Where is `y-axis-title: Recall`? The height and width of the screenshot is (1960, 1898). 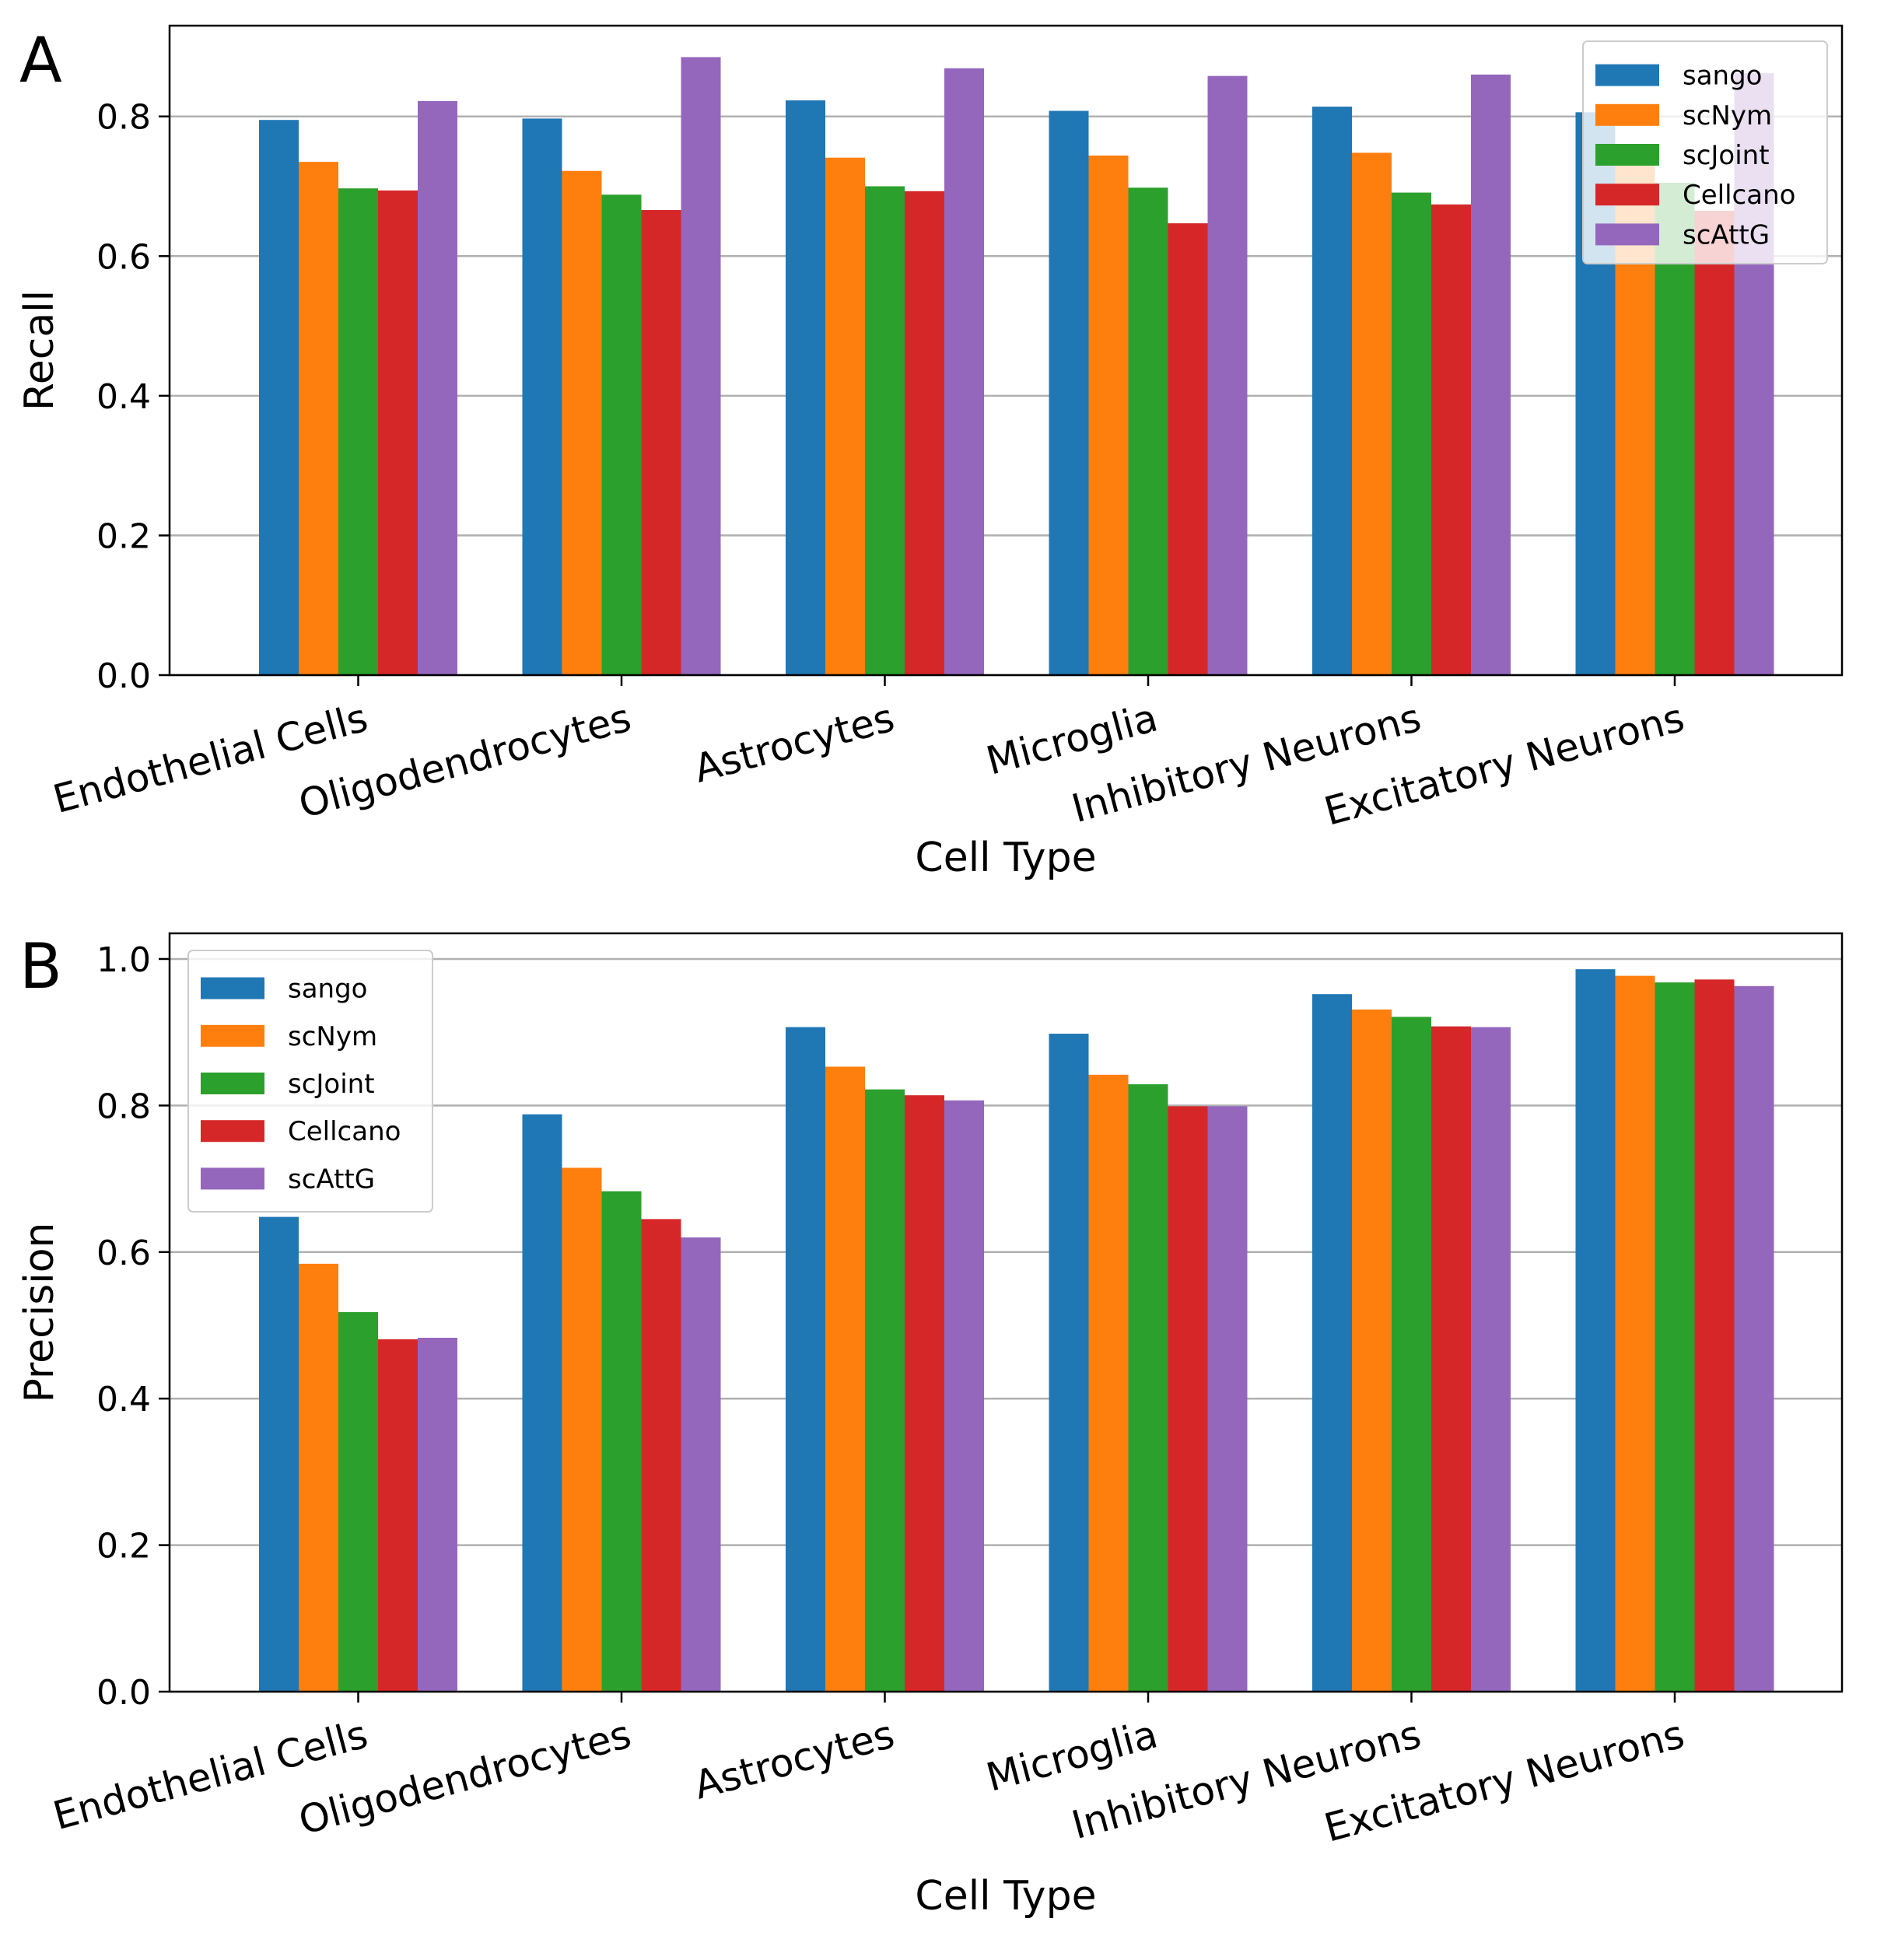 y-axis-title: Recall is located at coordinates (39, 350).